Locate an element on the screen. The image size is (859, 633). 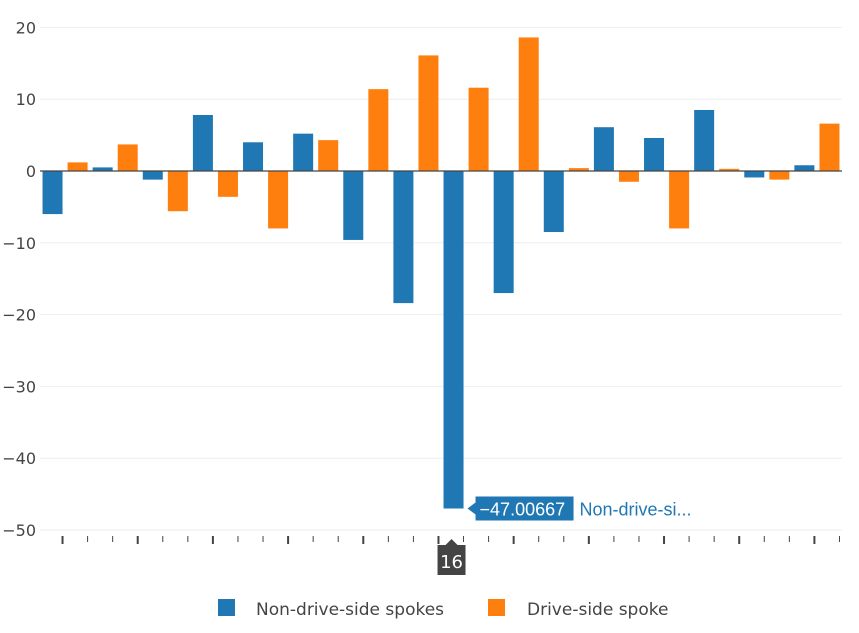
hover-x-text: 16 is located at coordinates (451, 562).